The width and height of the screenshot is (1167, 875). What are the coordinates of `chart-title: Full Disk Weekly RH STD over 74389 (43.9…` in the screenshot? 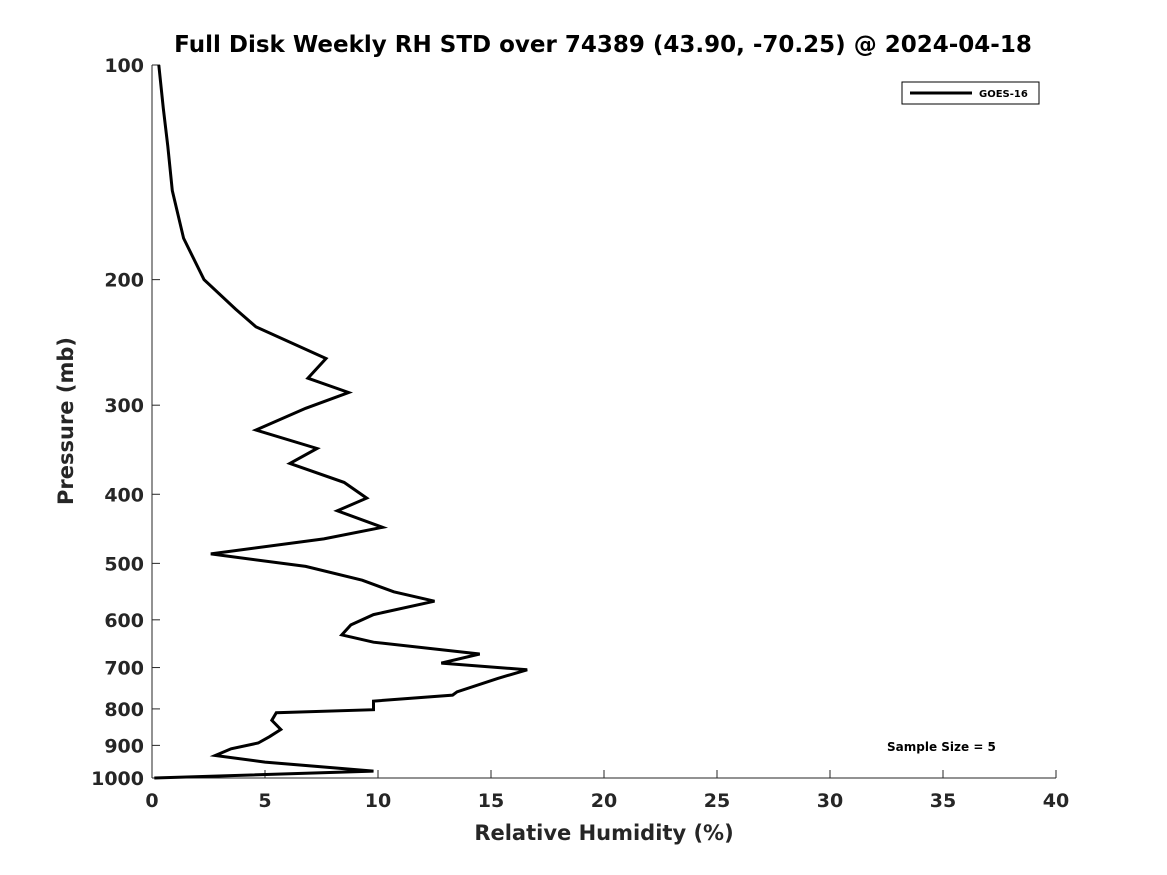 It's located at (603, 45).